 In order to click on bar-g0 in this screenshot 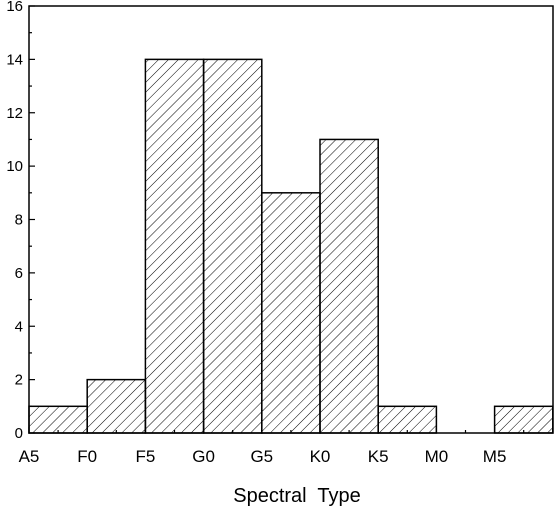, I will do `click(232, 246)`.